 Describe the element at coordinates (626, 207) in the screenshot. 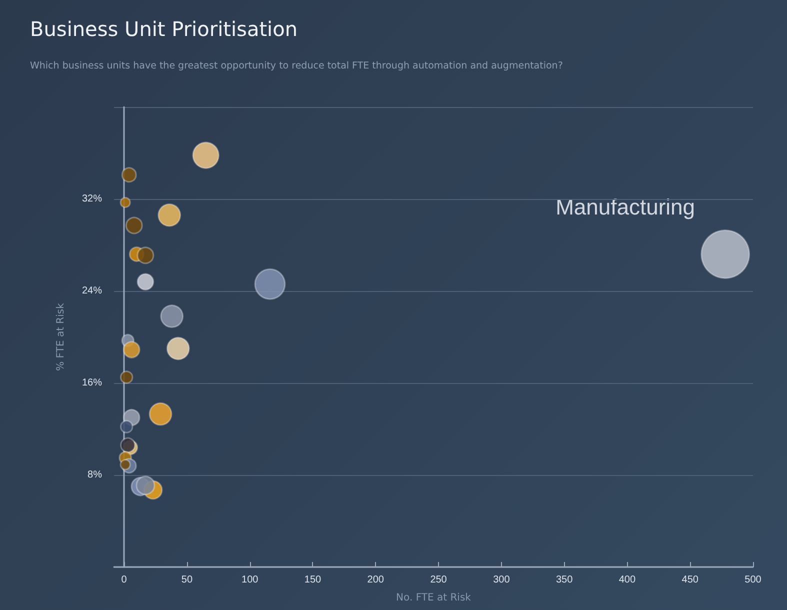

I see `annotation: Manufacturing` at that location.